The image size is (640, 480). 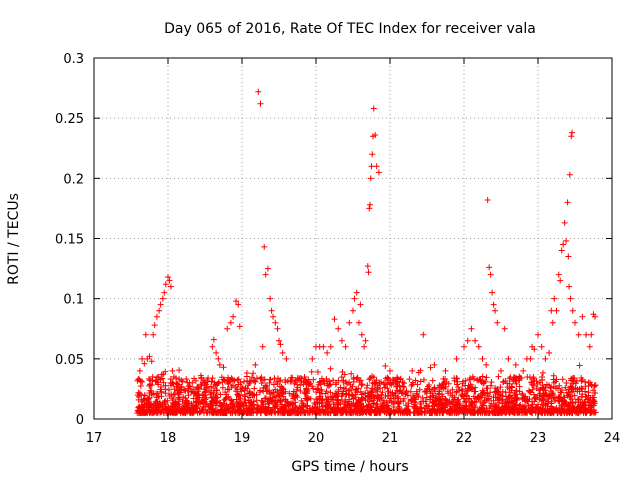 I want to click on x-tick-label: 17, so click(x=94, y=438).